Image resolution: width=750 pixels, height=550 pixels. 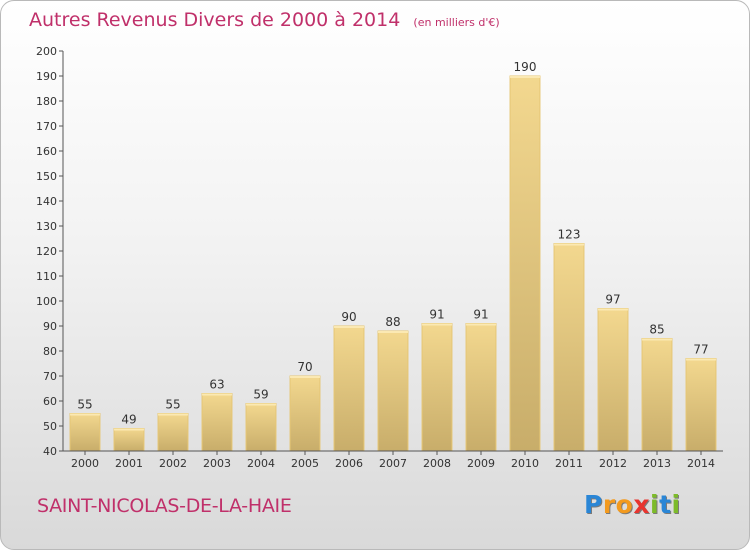 What do you see at coordinates (46, 301) in the screenshot?
I see `y-tick-label: 100` at bounding box center [46, 301].